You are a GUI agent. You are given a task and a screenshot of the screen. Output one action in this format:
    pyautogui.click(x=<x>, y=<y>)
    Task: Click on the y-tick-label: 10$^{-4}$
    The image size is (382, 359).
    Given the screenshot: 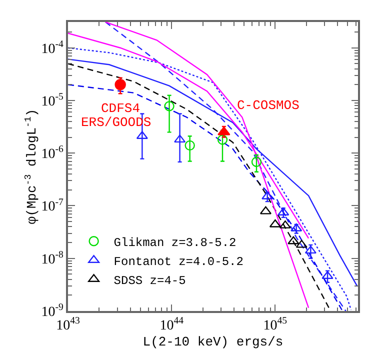 What is the action you would take?
    pyautogui.click(x=52, y=47)
    